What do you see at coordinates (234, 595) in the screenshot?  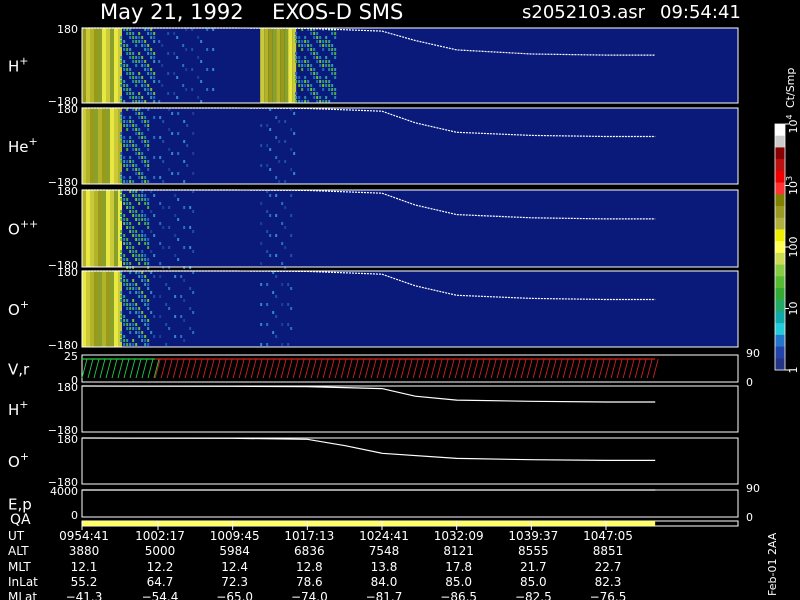 I see `footer-value-mlat: −65.0` at bounding box center [234, 595].